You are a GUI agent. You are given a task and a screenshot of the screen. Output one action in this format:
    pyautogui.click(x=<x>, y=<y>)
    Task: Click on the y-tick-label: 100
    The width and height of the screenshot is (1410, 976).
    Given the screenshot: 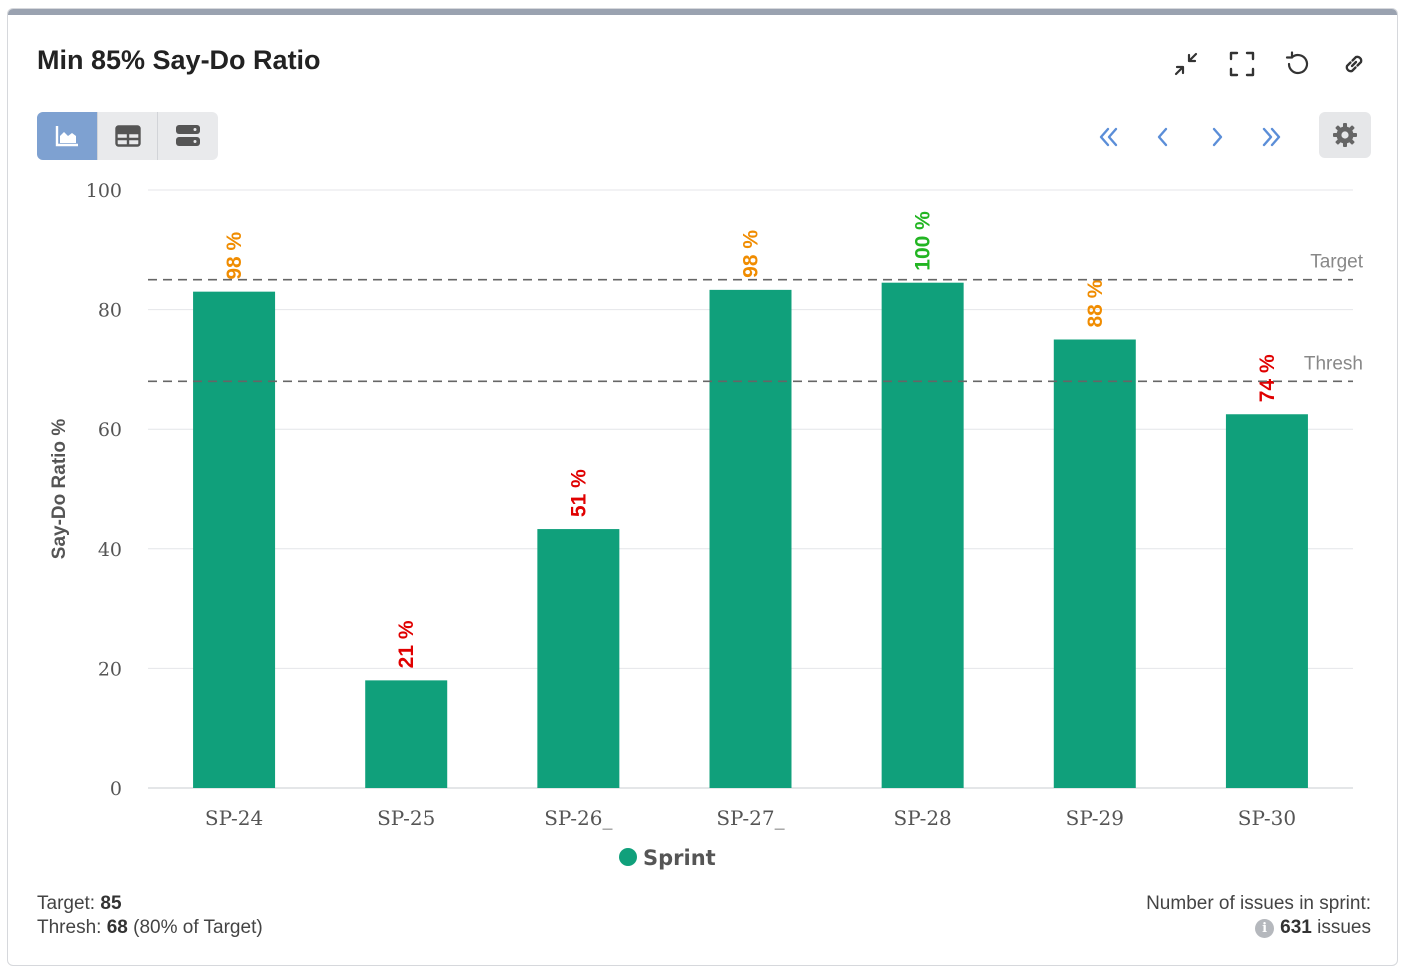 What is the action you would take?
    pyautogui.click(x=104, y=191)
    